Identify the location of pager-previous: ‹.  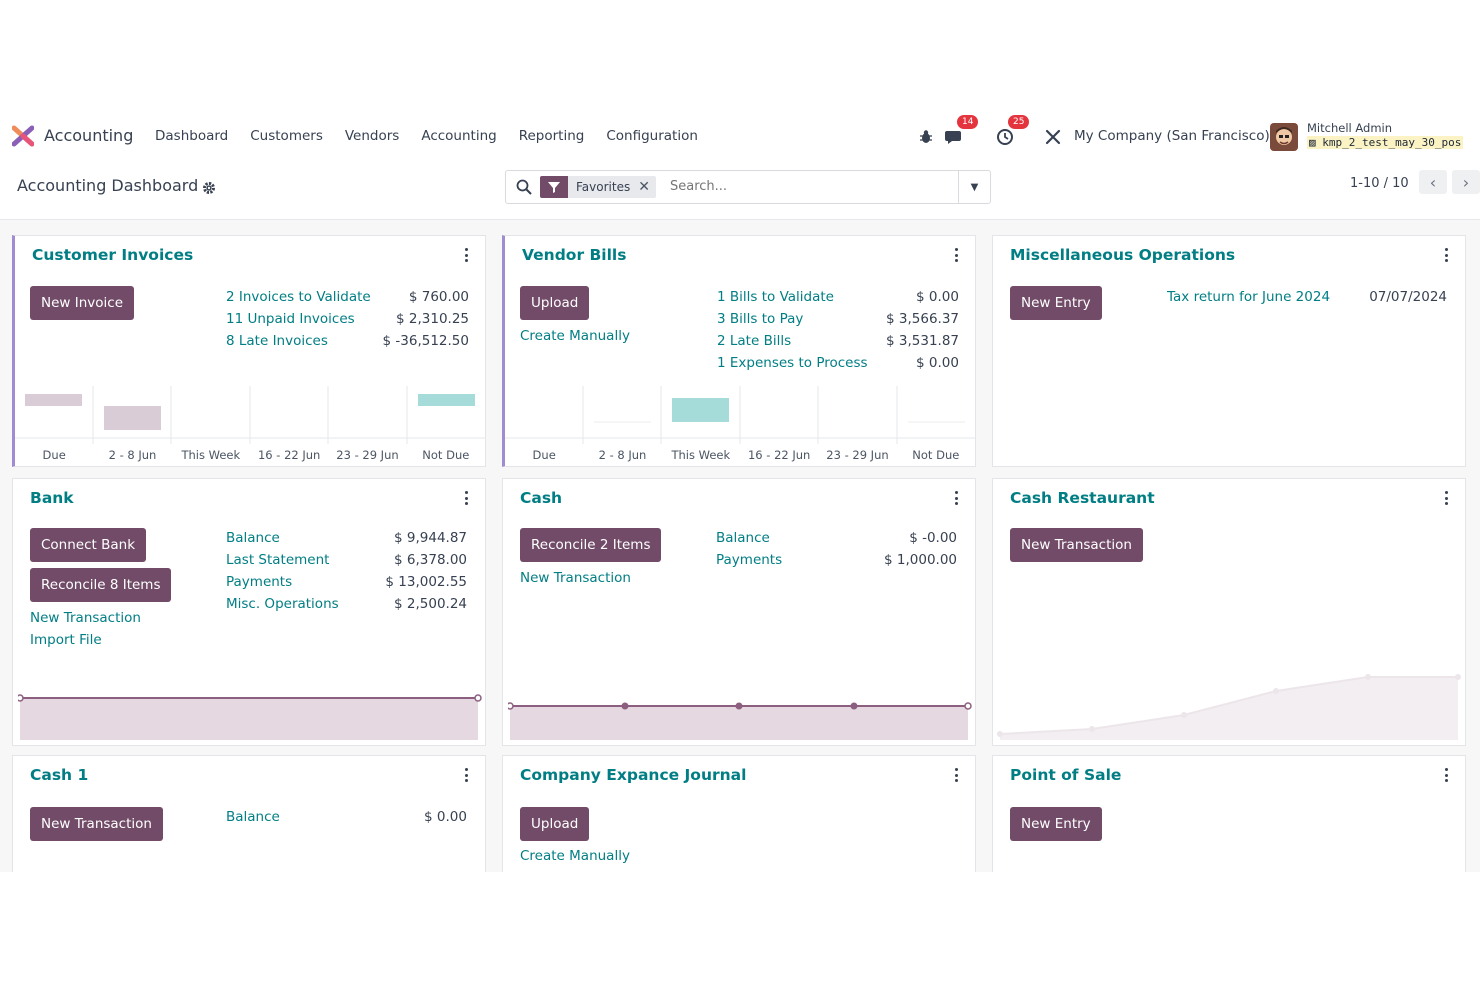
(1433, 182).